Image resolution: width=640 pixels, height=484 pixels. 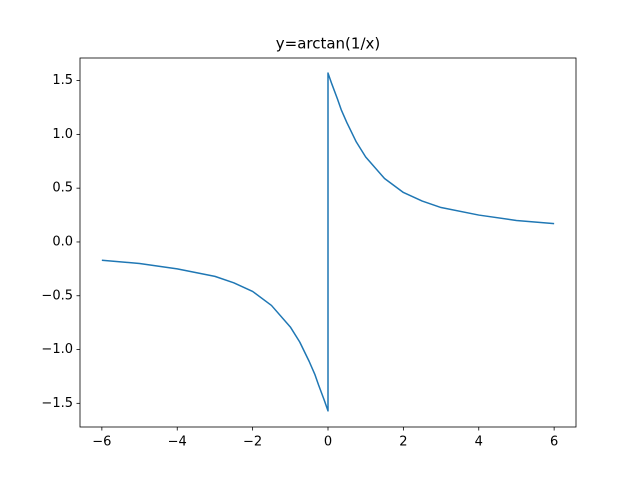 What do you see at coordinates (403, 442) in the screenshot?
I see `x-tick-label: 2` at bounding box center [403, 442].